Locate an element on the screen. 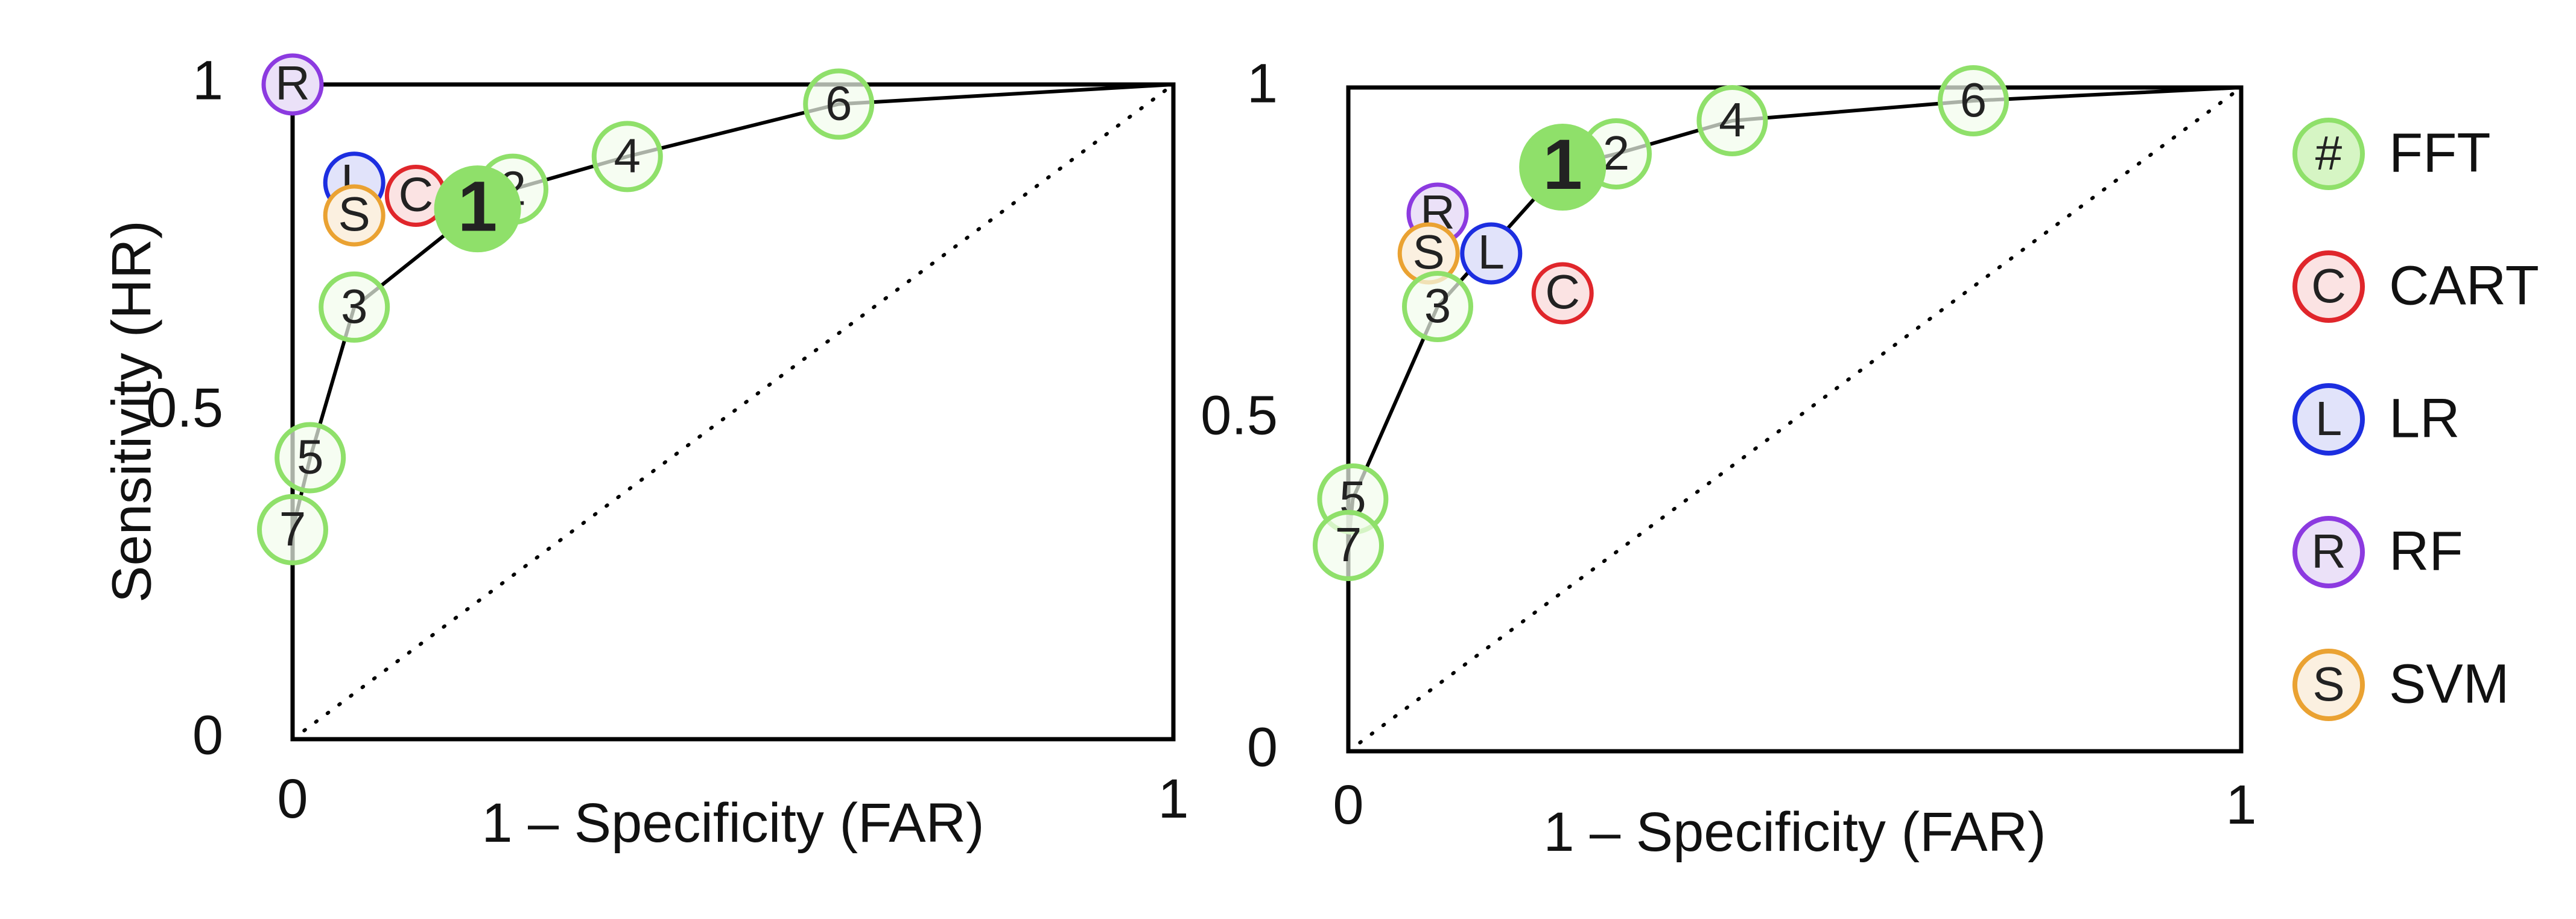 The width and height of the screenshot is (2576, 919). legend: # FFT C CART L LR R RF S SVM is located at coordinates (2415, 419).